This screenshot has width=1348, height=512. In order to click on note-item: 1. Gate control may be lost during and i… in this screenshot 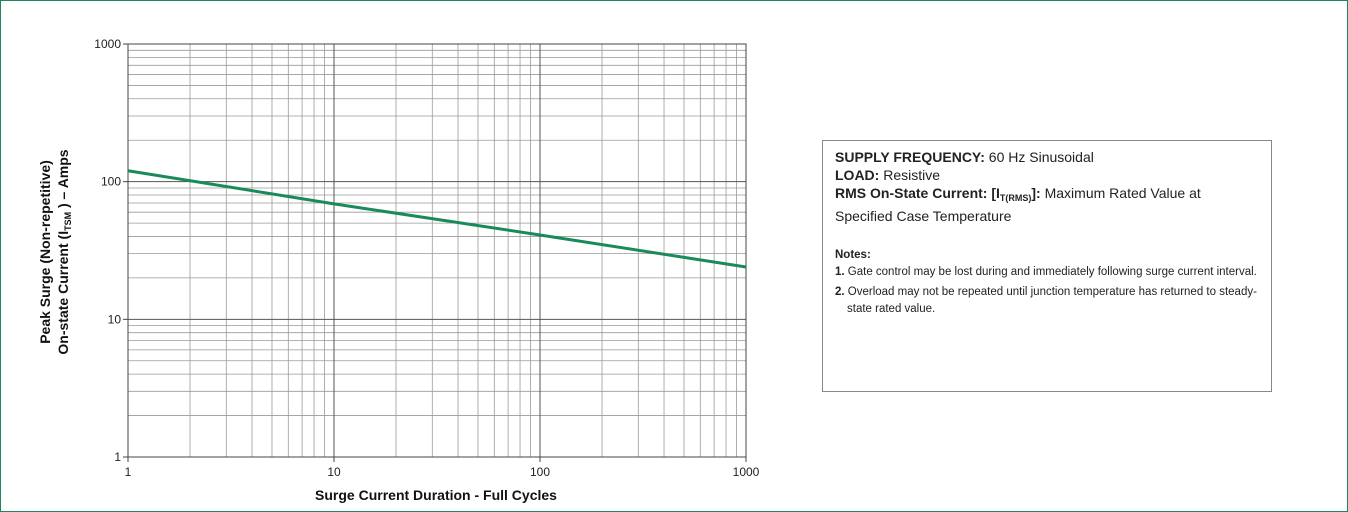, I will do `click(1047, 272)`.